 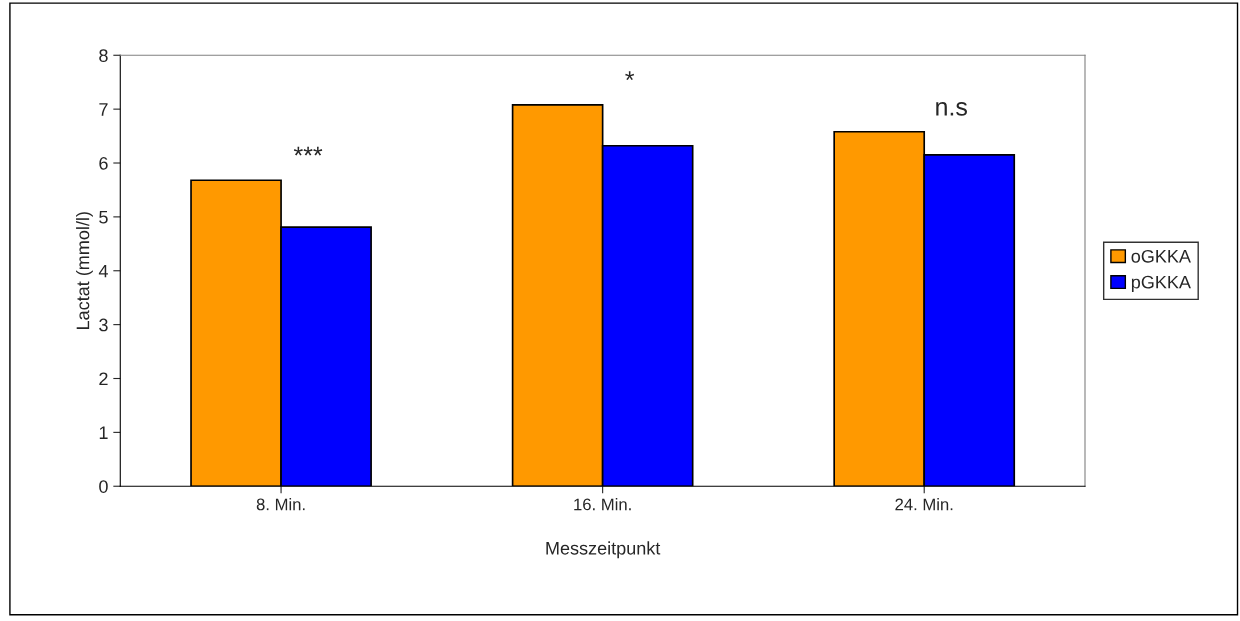 What do you see at coordinates (951, 109) in the screenshot?
I see `annotation: n.s` at bounding box center [951, 109].